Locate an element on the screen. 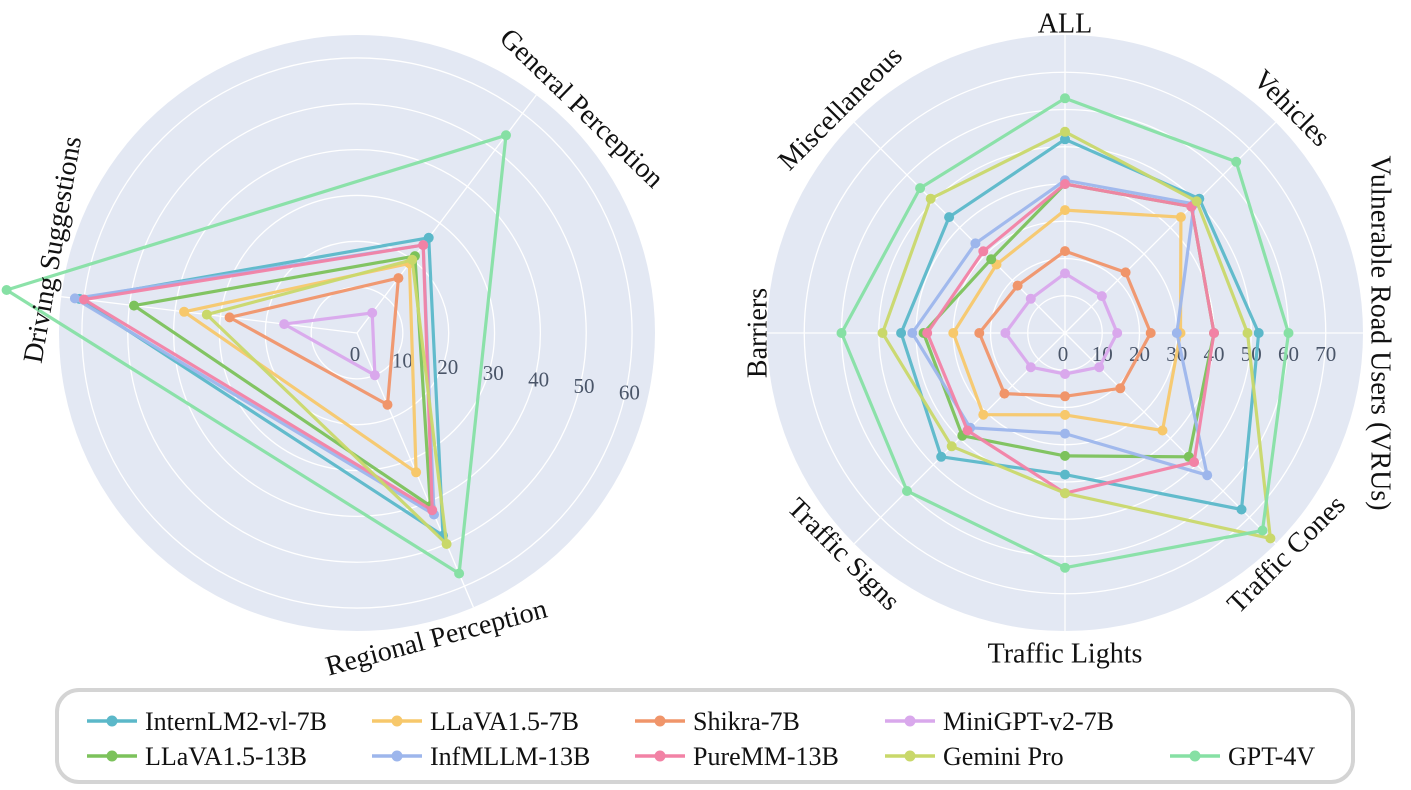 The height and width of the screenshot is (790, 1411). legend-label: GPT-4V is located at coordinates (1271, 756).